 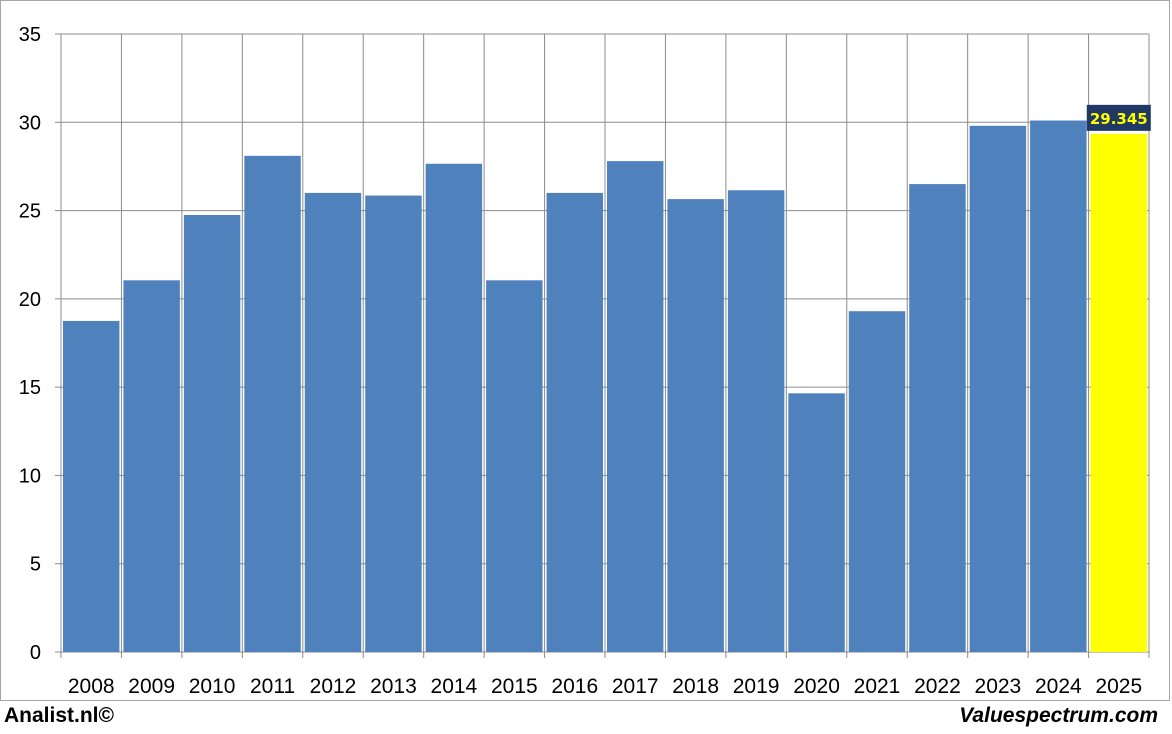 What do you see at coordinates (30, 388) in the screenshot?
I see `y-tick-label-15: 15` at bounding box center [30, 388].